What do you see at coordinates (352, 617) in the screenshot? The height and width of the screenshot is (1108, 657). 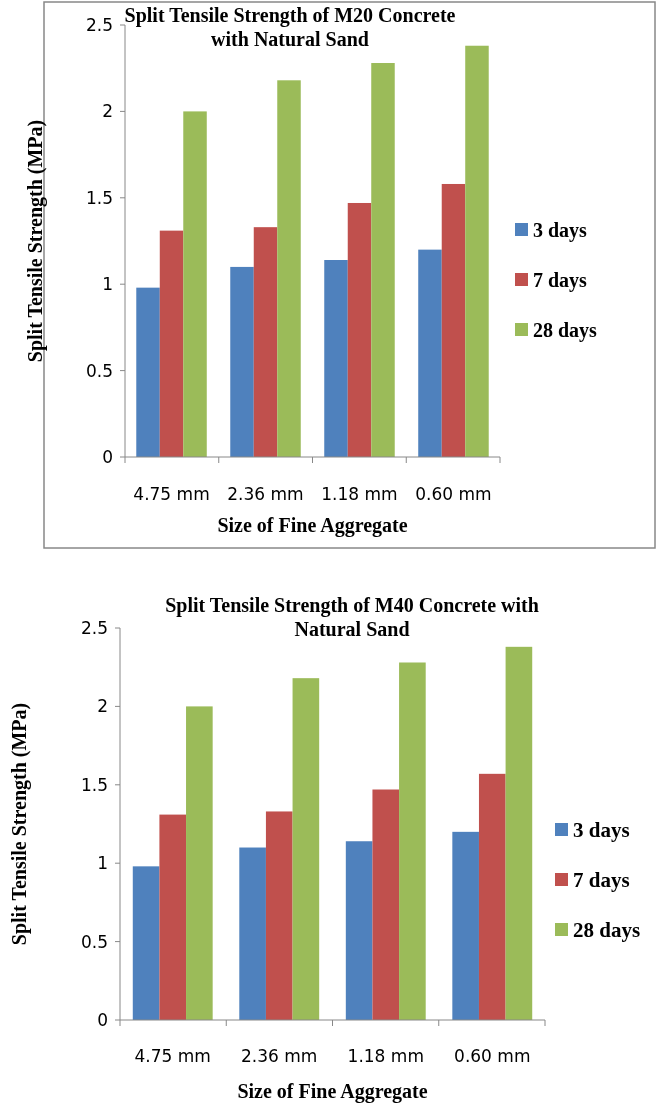 I see `chart-title: Split Tensile Strength of M40 Concrete with Natural Sand` at bounding box center [352, 617].